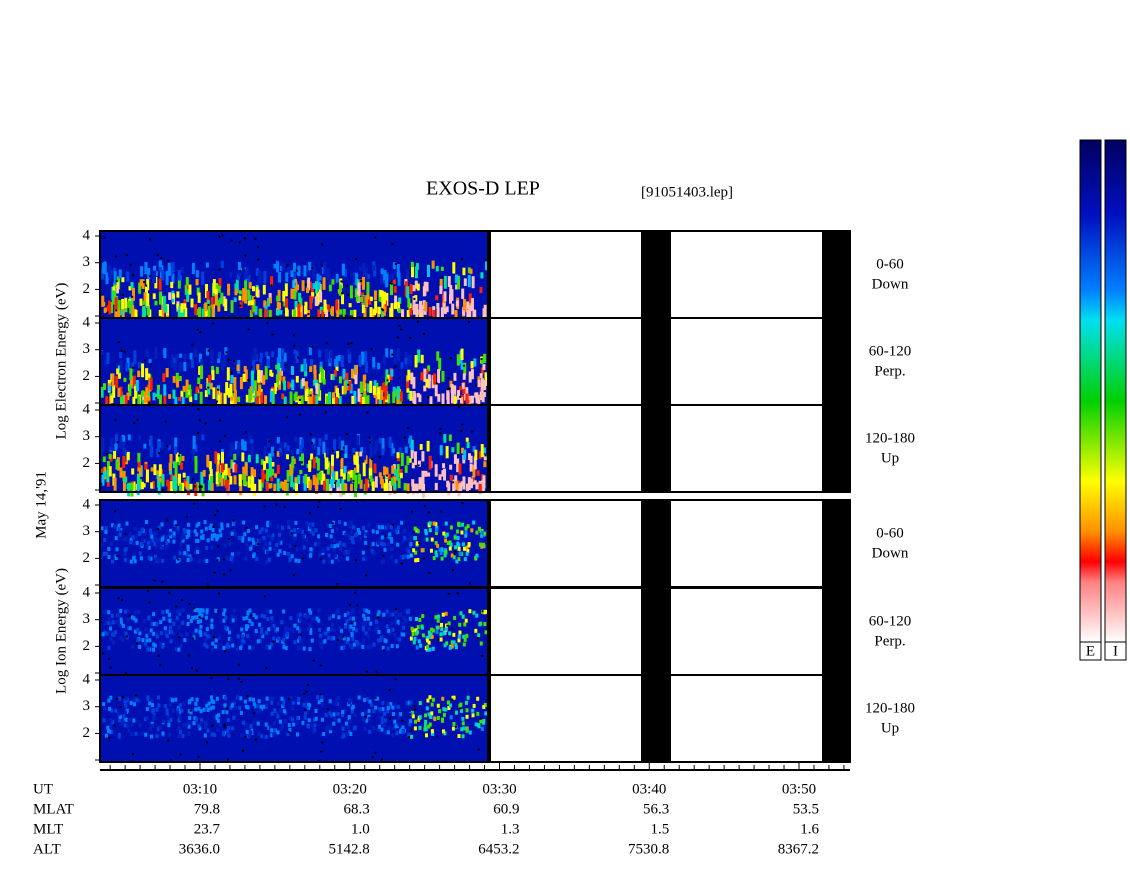 This screenshot has width=1130, height=875. Describe the element at coordinates (498, 849) in the screenshot. I see `row-value: 6453.2` at that location.